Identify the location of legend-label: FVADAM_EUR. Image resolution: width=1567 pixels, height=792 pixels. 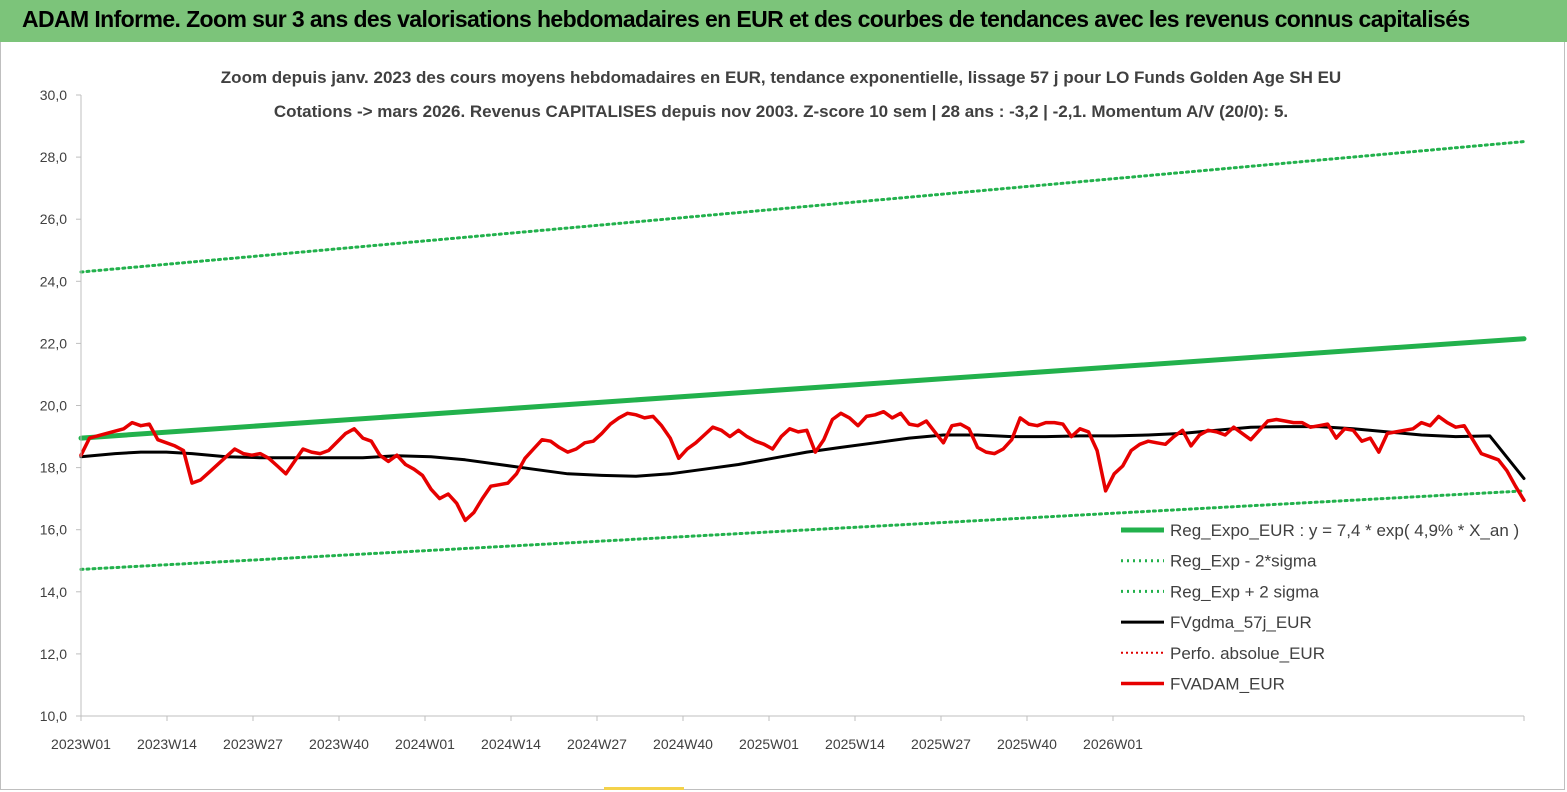
(1227, 684).